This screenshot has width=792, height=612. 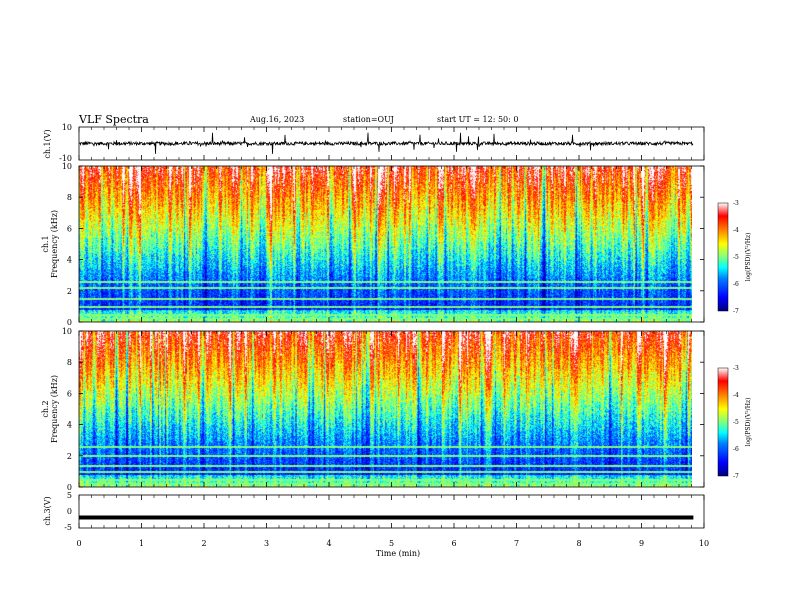 I want to click on ch3-waveform-ylabel: ch.3(V), so click(x=47, y=510).